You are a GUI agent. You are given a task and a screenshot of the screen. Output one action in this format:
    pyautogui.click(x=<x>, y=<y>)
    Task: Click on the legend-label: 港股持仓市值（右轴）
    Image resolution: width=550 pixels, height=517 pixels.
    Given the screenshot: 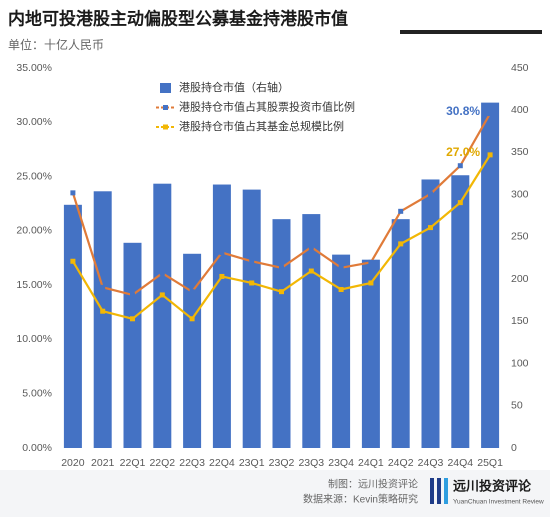 What is the action you would take?
    pyautogui.click(x=234, y=87)
    